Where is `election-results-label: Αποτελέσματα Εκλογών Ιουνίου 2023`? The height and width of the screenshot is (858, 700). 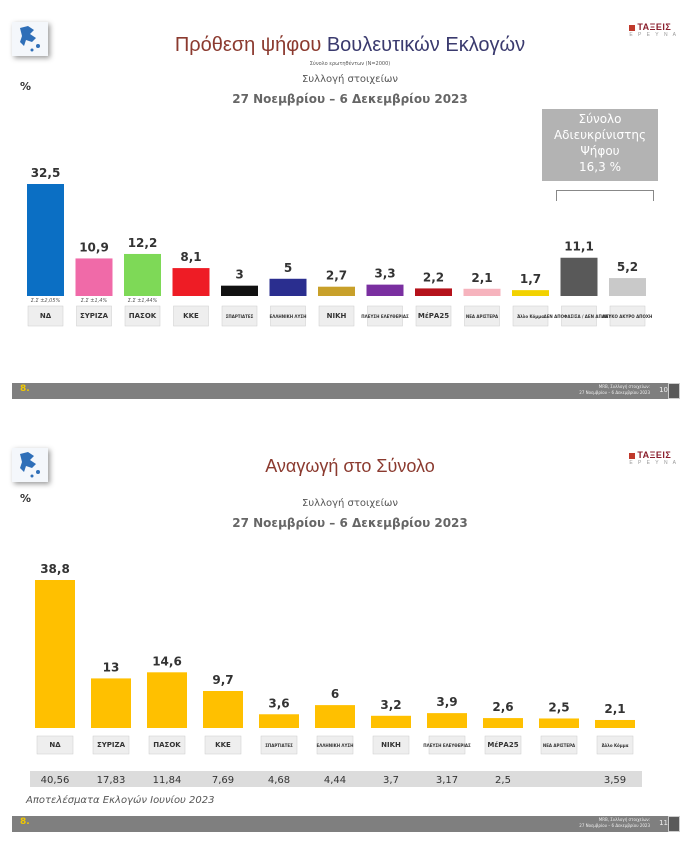
election-results-label: Αποτελέσματα Εκλογών Ιουνίου 2023 is located at coordinates (120, 800).